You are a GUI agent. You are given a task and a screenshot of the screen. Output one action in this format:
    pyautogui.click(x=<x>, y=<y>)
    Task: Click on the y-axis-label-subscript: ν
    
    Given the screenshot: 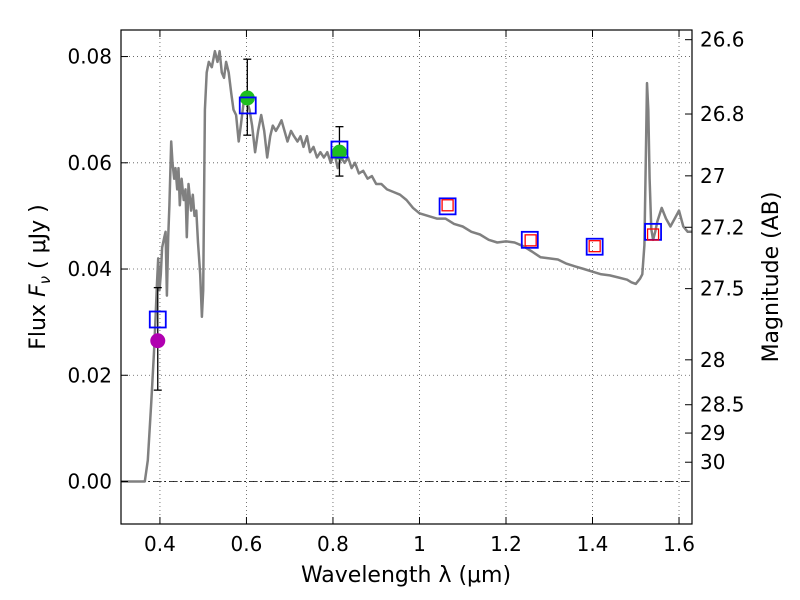 What is the action you would take?
    pyautogui.click(x=45, y=280)
    